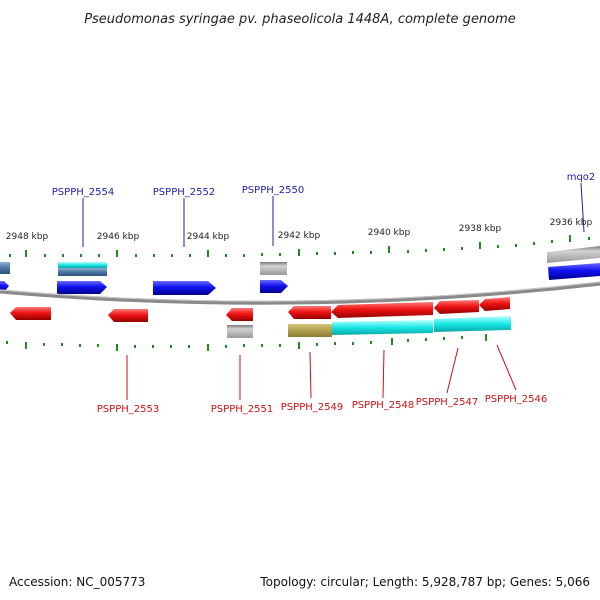 This screenshot has height=600, width=600. Describe the element at coordinates (333, 214) in the screenshot. I see `top-leader-lines` at that location.